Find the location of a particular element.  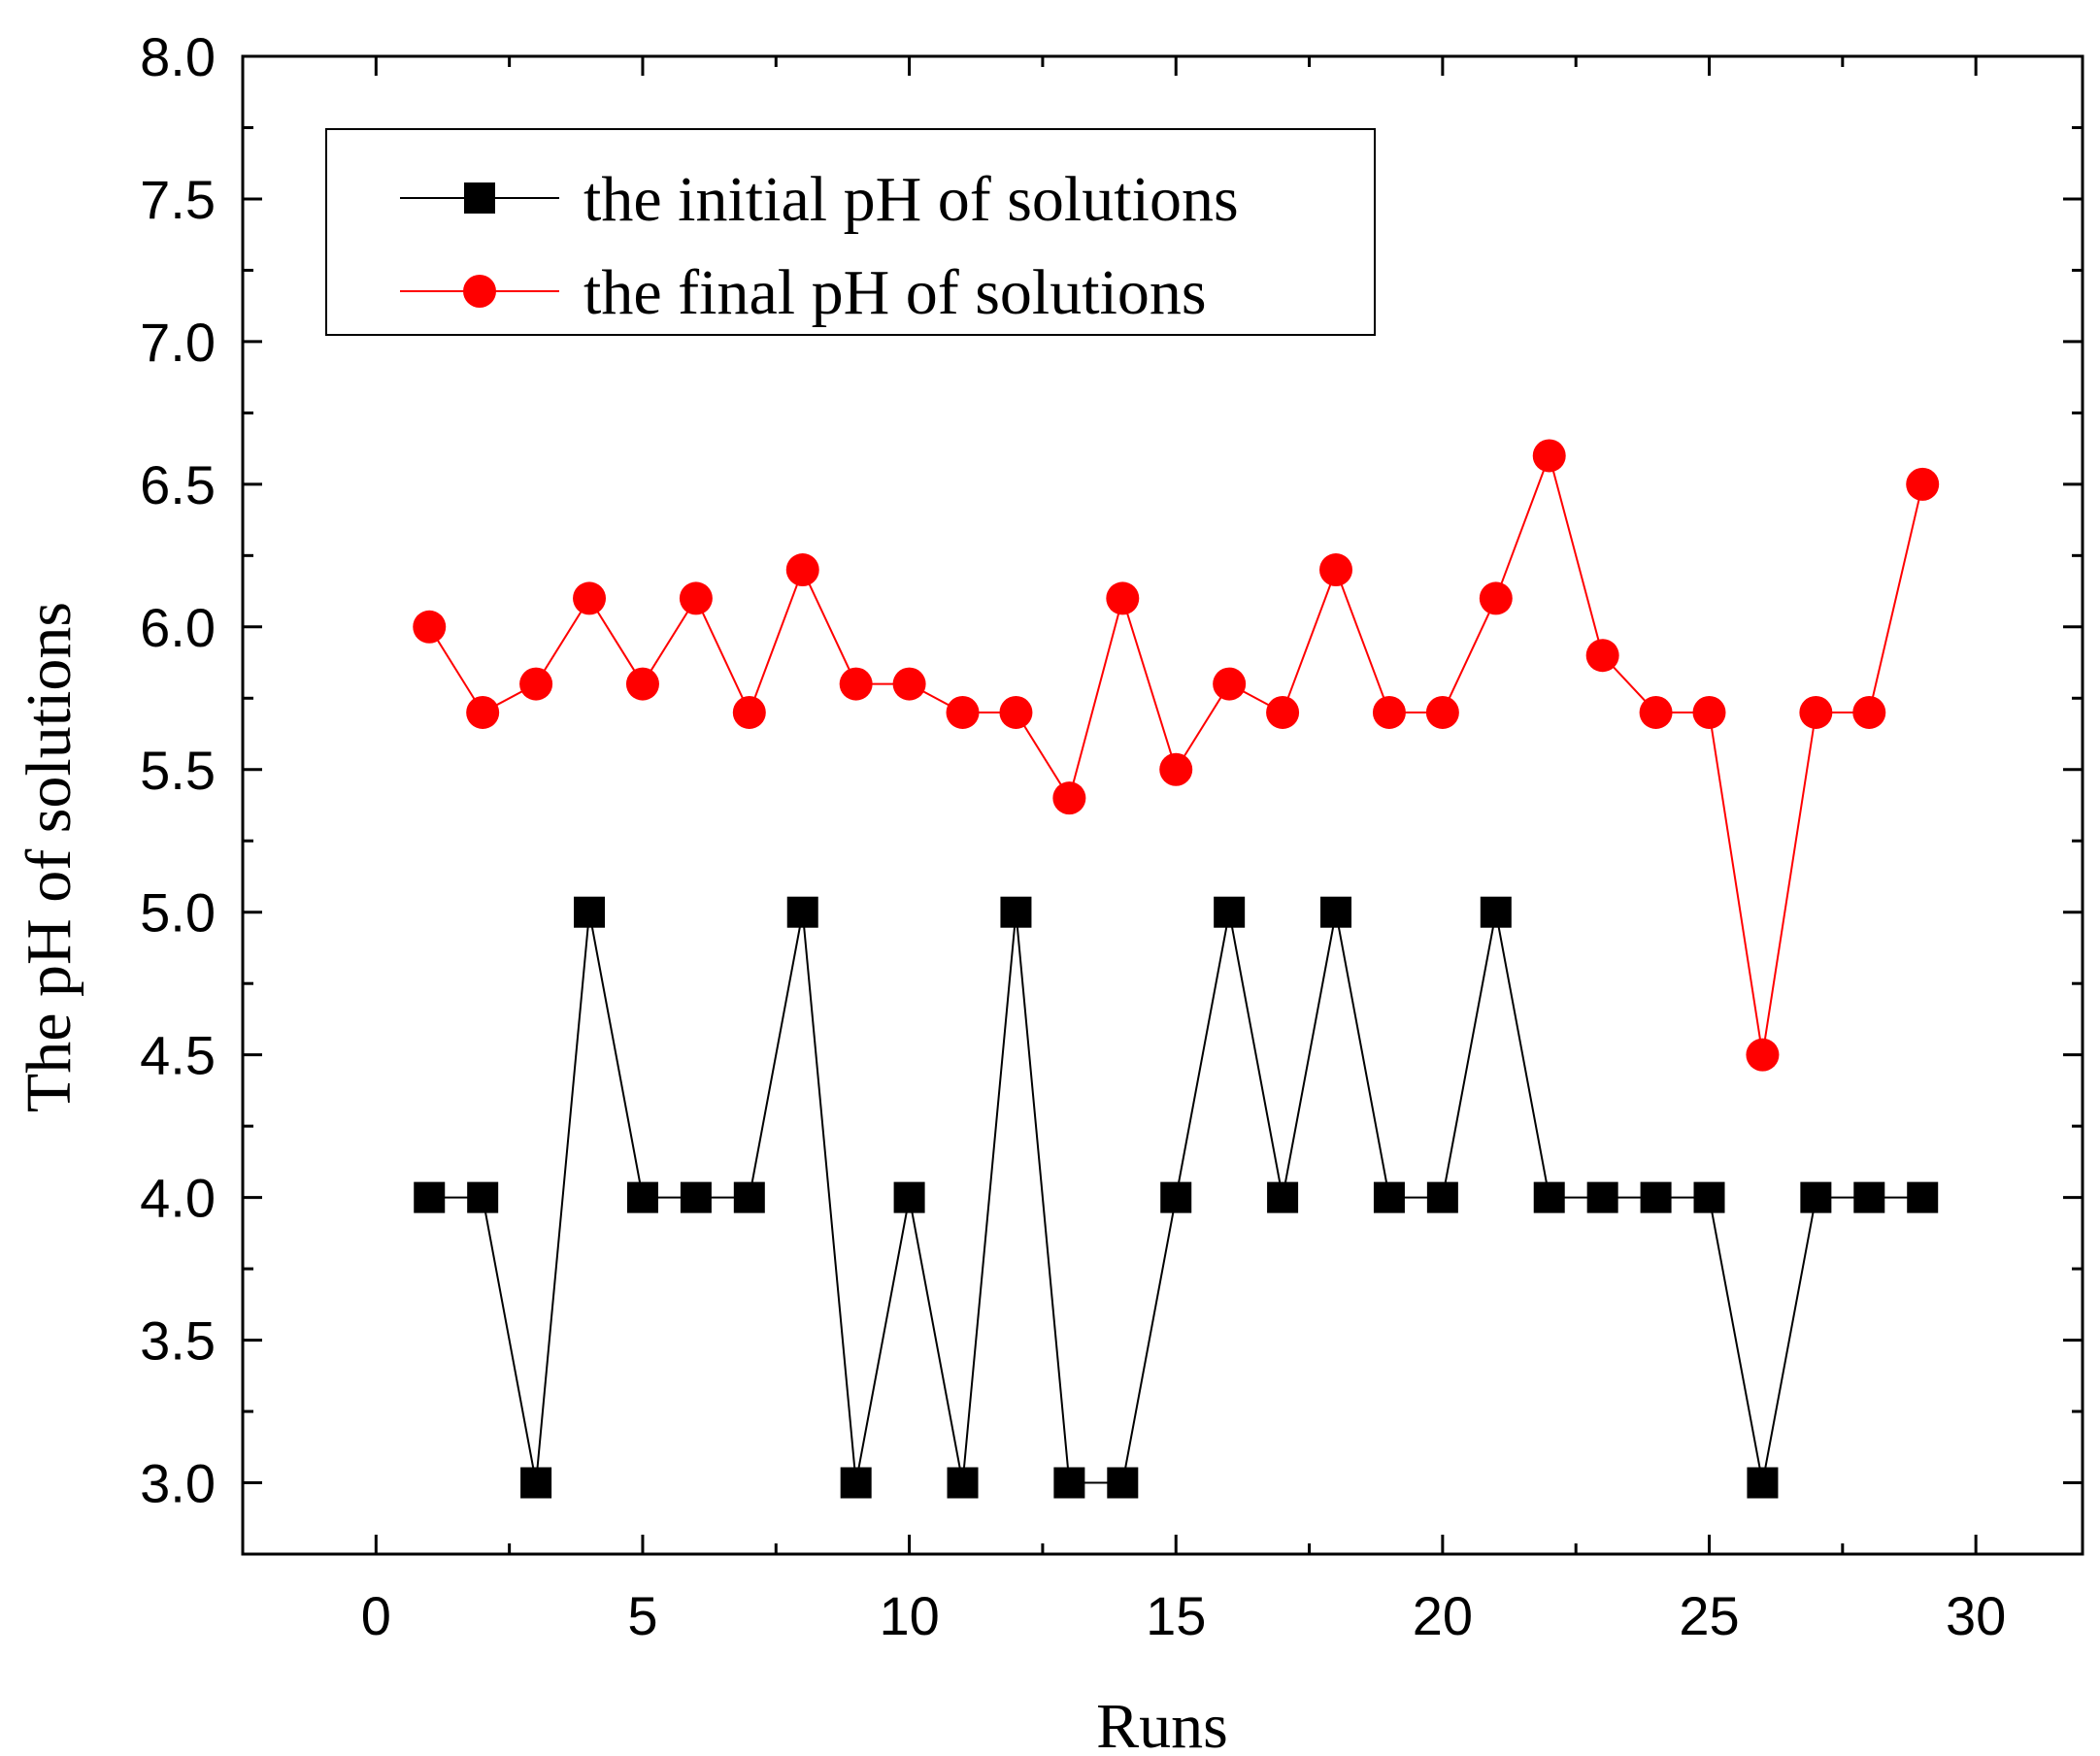

legend-label-initial: the initial pH of solutions is located at coordinates (911, 200).